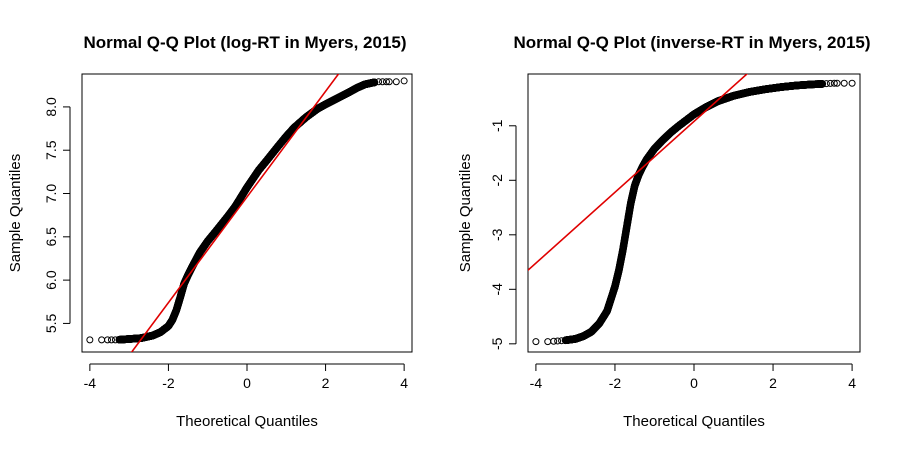 The height and width of the screenshot is (450, 900). I want to click on y-tick-label: 7.0, so click(51, 194).